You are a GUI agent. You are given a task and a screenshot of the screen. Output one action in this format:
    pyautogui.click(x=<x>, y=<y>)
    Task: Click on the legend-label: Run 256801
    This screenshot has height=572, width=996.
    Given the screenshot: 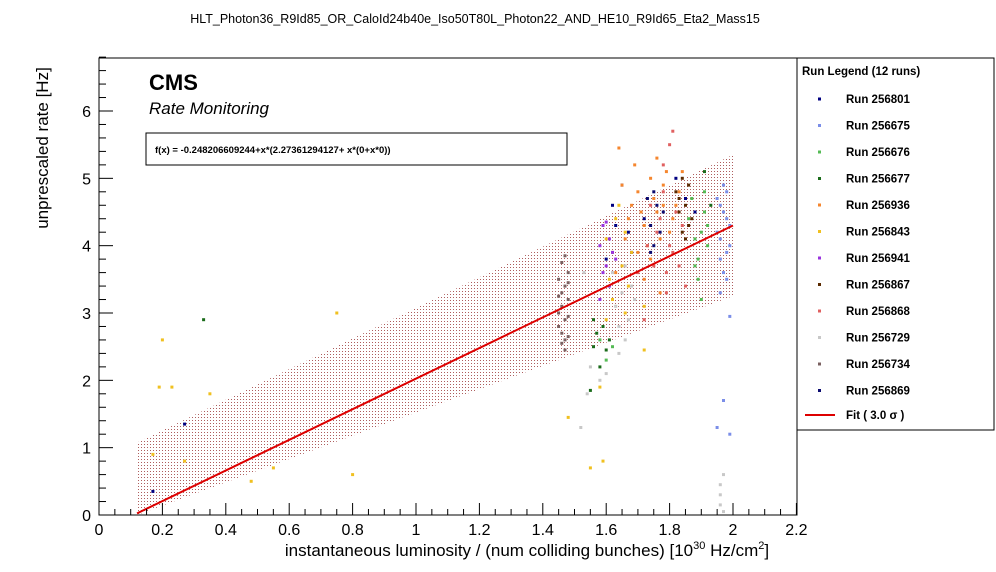 What is the action you would take?
    pyautogui.click(x=878, y=100)
    